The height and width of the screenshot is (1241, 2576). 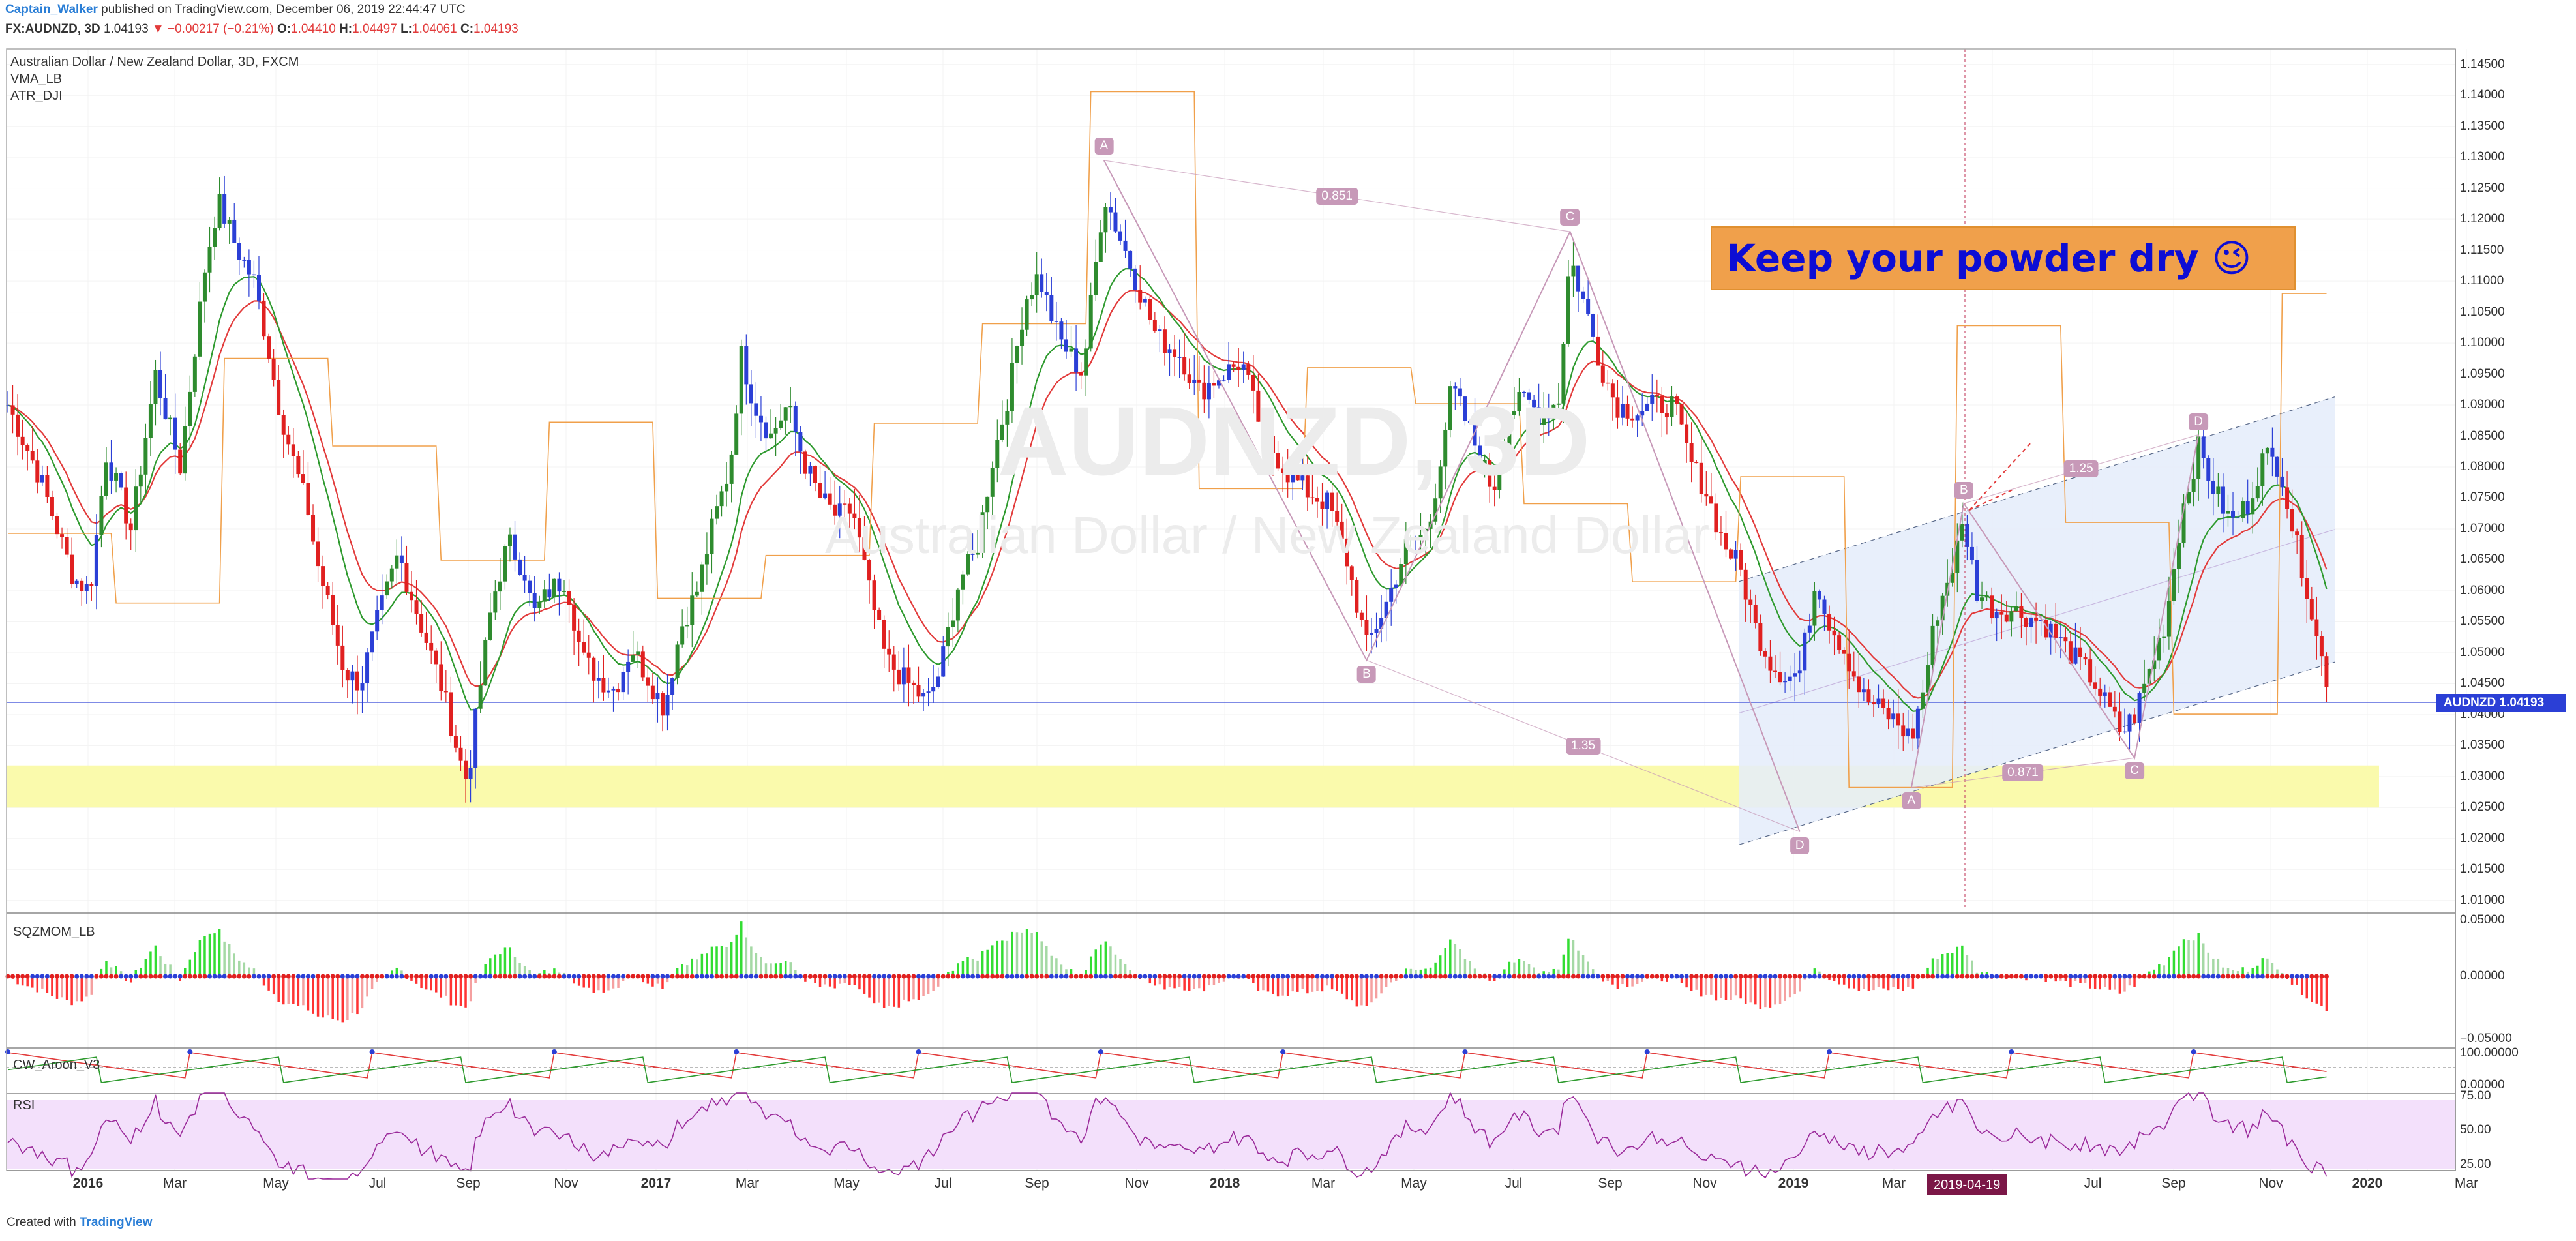 What do you see at coordinates (2482, 807) in the screenshot?
I see `y-tick-label: 1.02500` at bounding box center [2482, 807].